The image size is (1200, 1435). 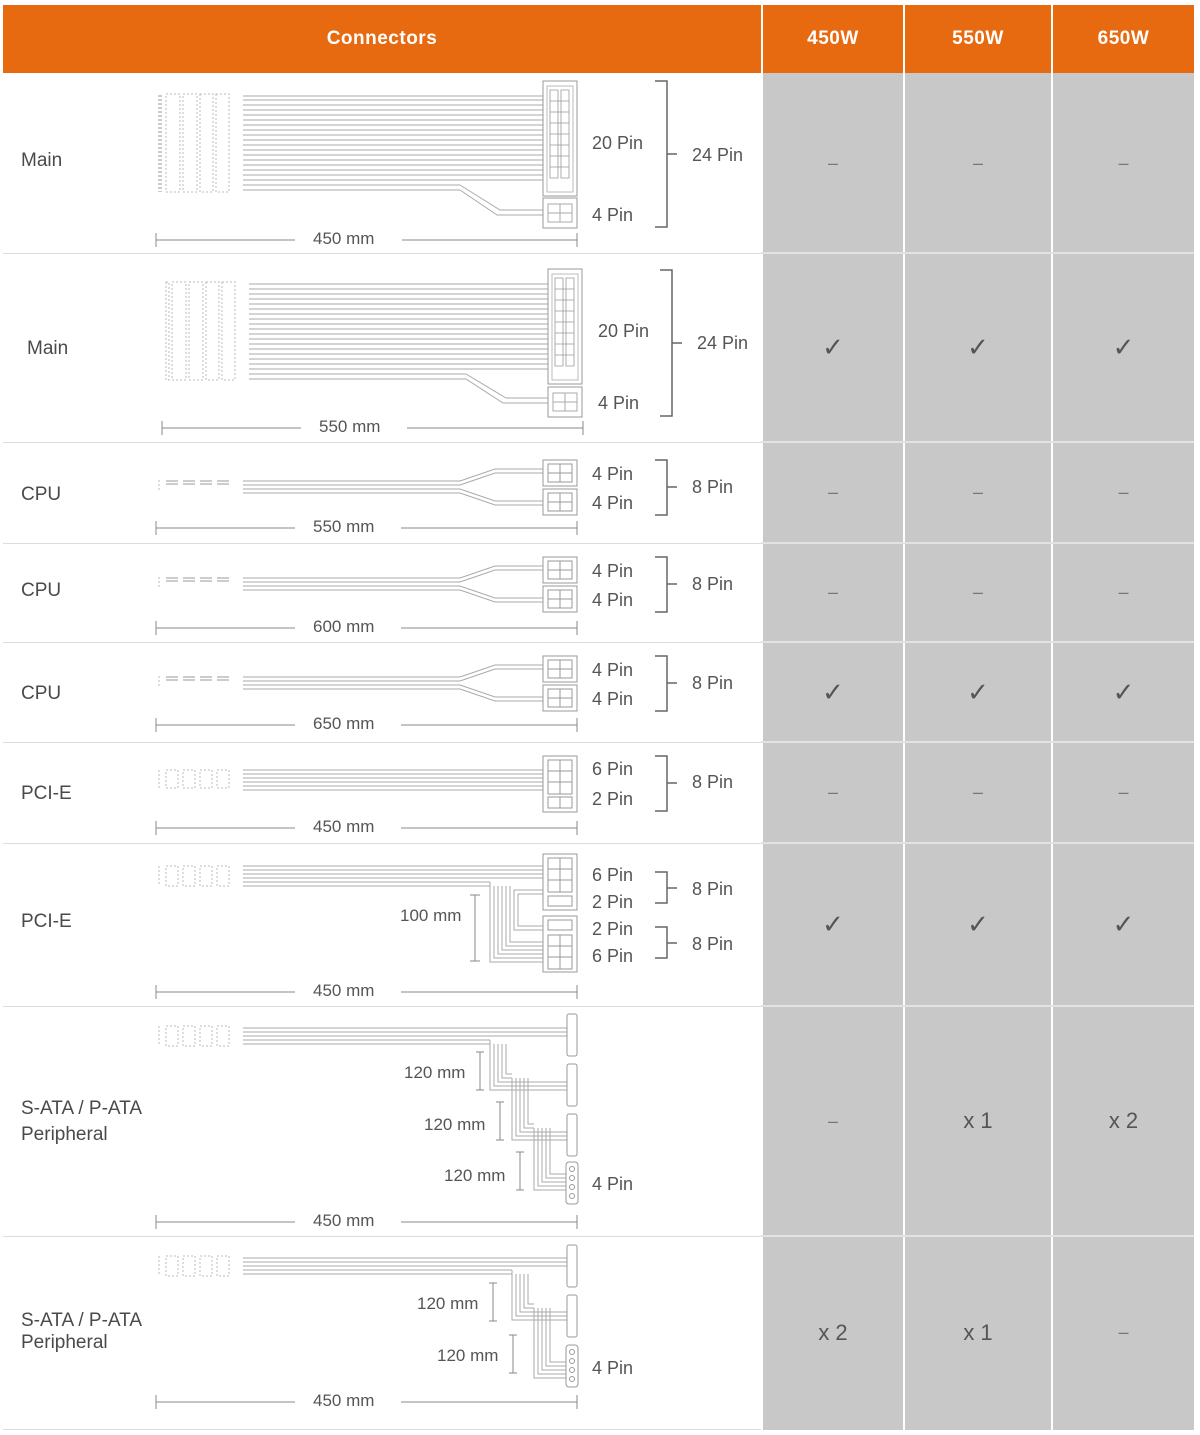 I want to click on cable-length: 650 mm, so click(x=343, y=723).